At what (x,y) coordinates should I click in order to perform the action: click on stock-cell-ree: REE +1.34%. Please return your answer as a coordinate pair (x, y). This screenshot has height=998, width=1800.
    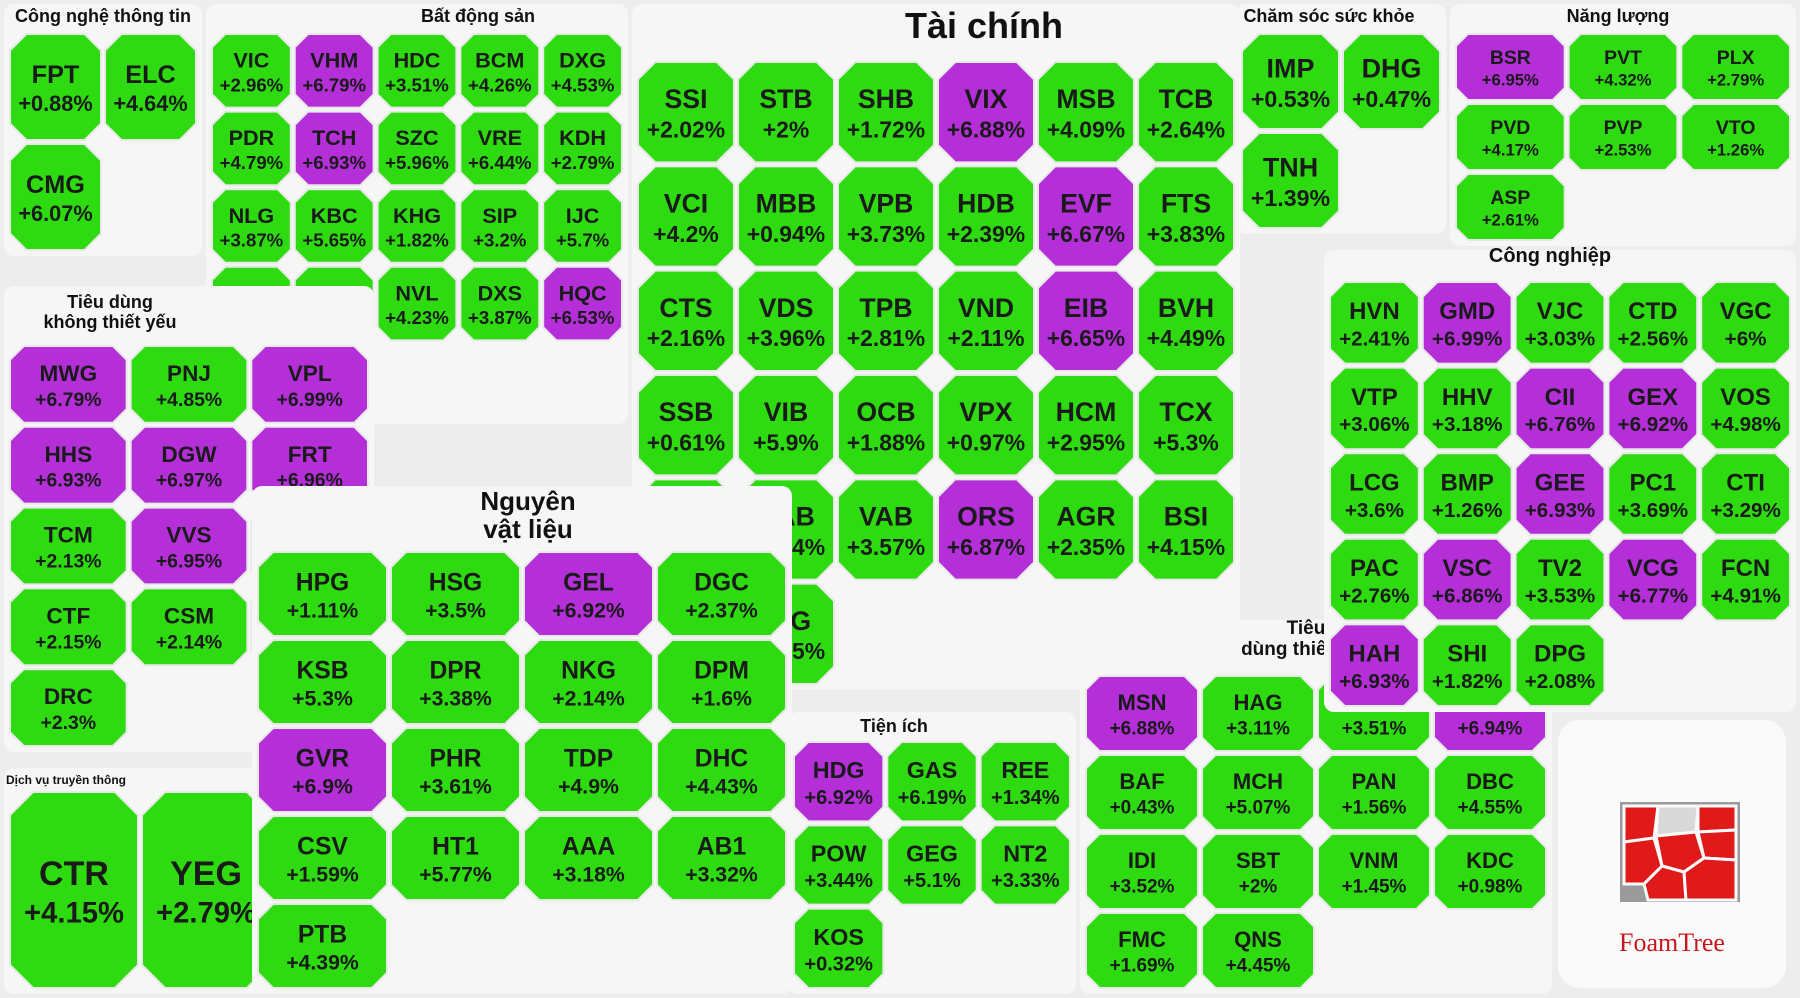
    Looking at the image, I should click on (1025, 782).